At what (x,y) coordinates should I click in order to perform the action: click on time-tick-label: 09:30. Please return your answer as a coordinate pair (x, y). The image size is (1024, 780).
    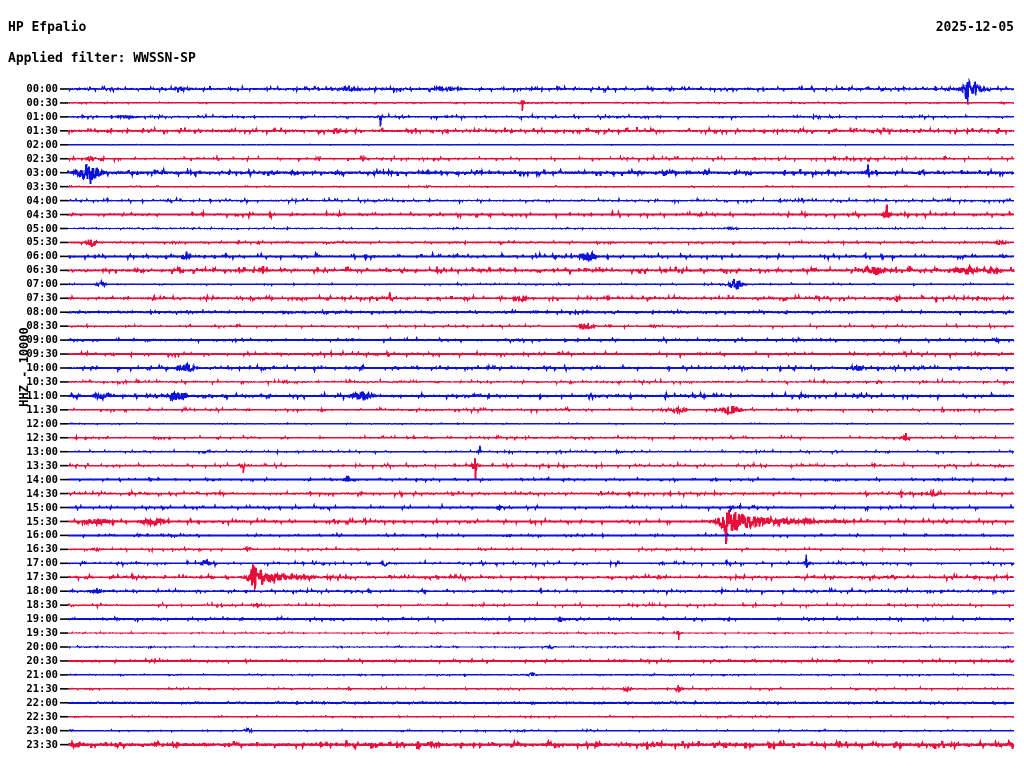
    Looking at the image, I should click on (42, 354).